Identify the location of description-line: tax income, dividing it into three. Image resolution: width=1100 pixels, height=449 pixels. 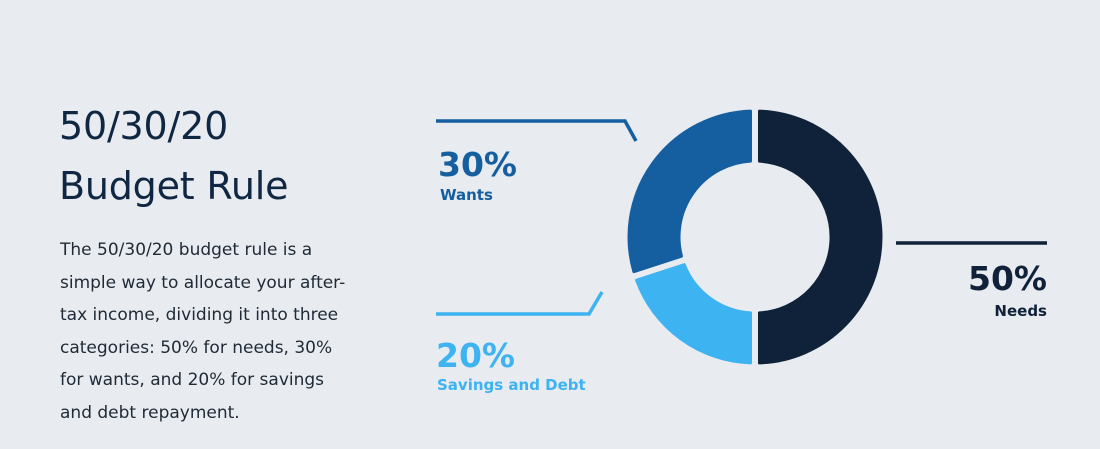
(199, 315).